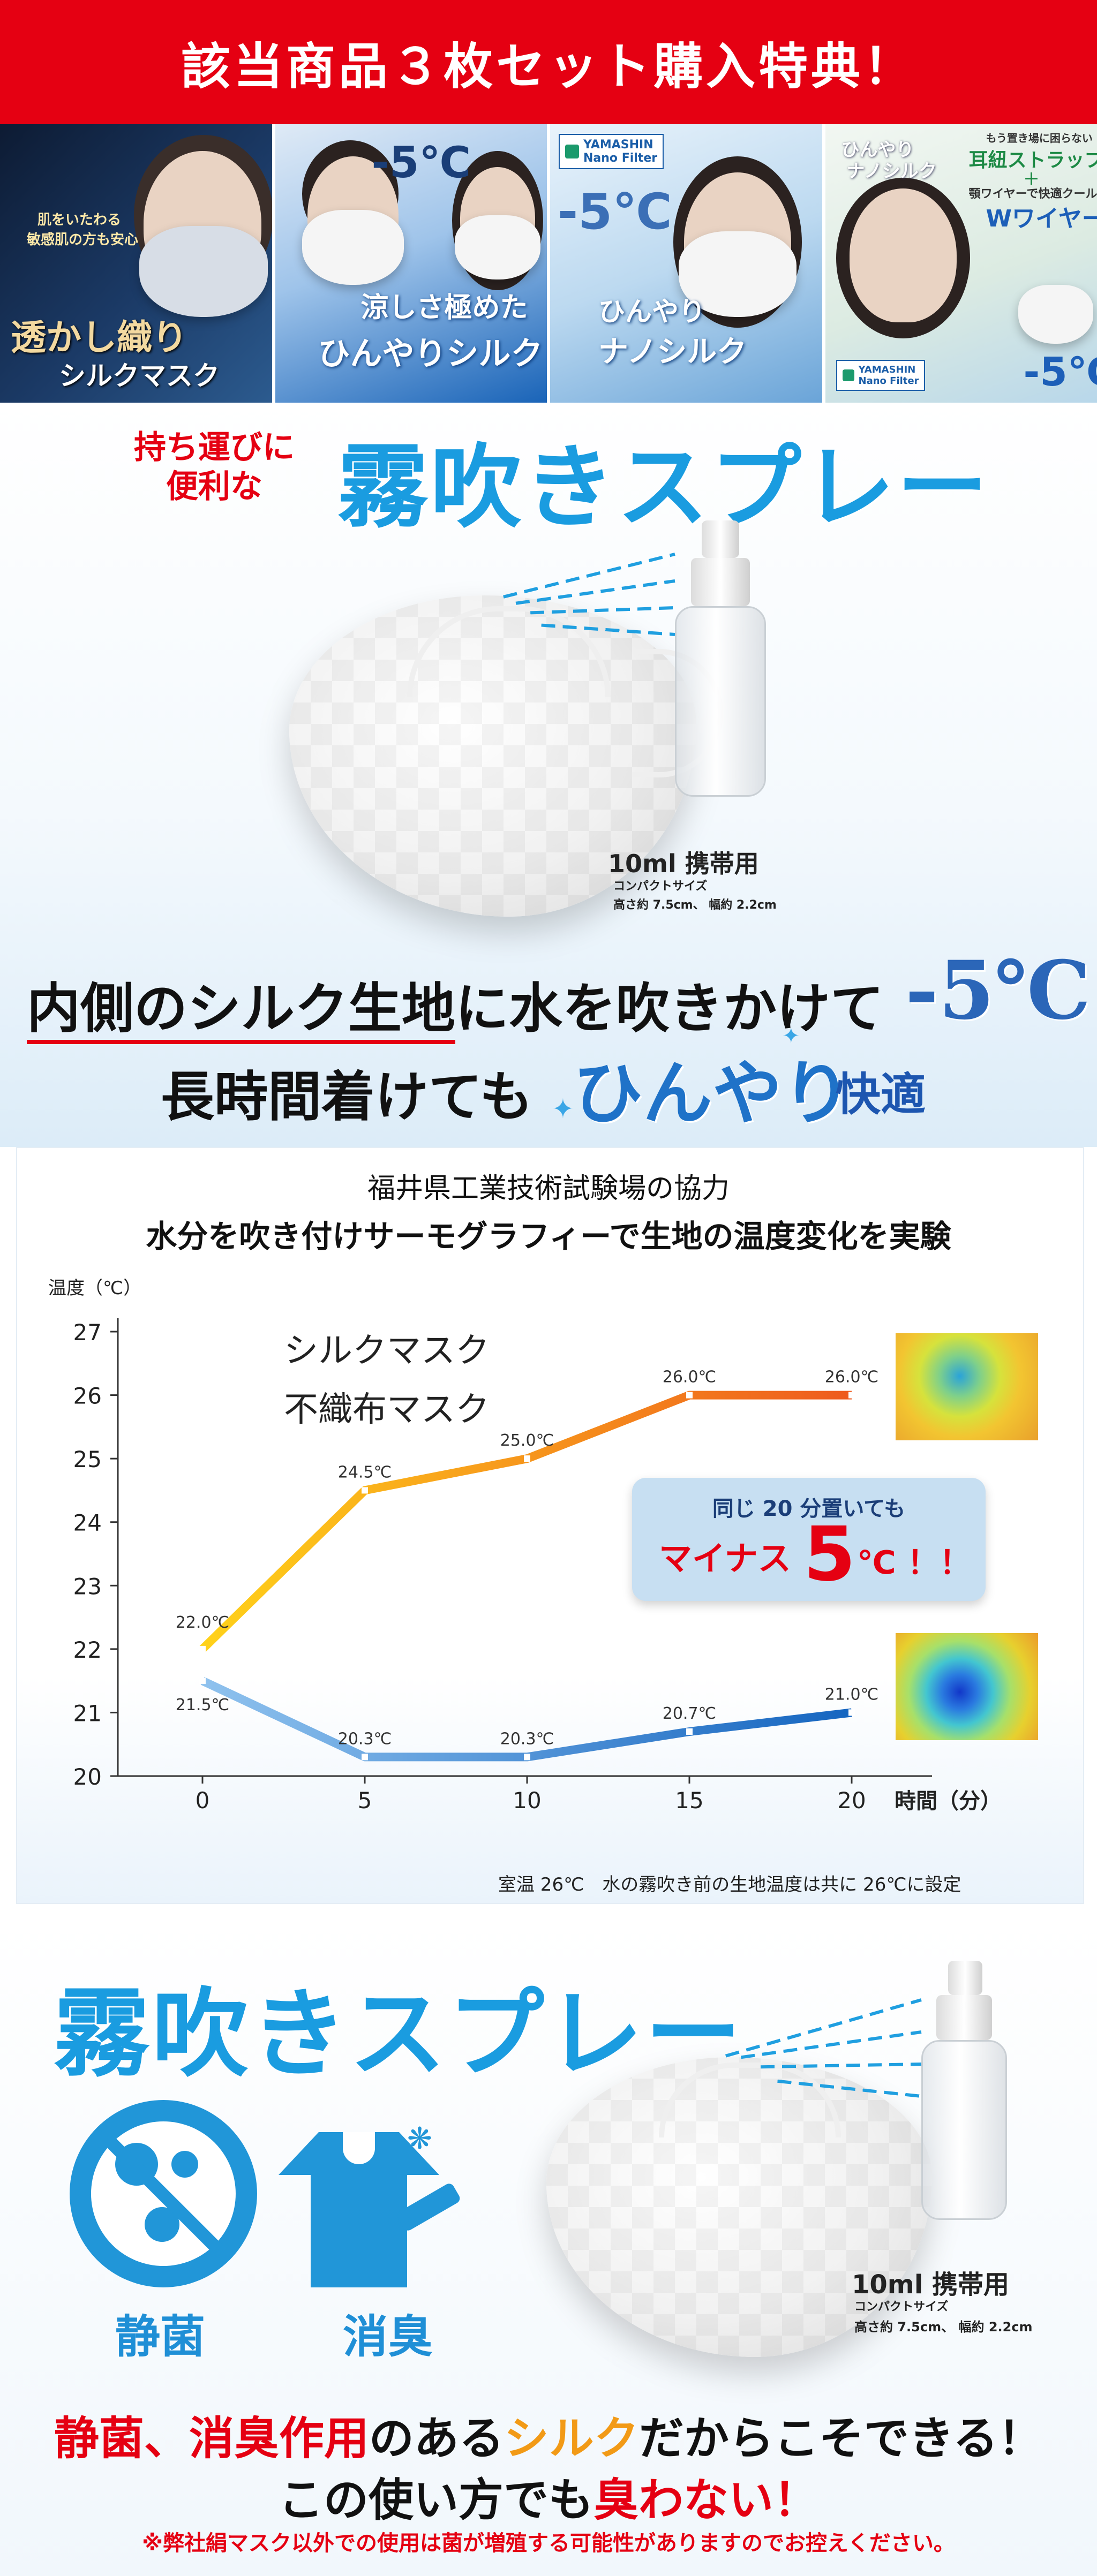  What do you see at coordinates (548, 66) in the screenshot?
I see `promo-banner-text: 該当商品３枚セット購入特典！` at bounding box center [548, 66].